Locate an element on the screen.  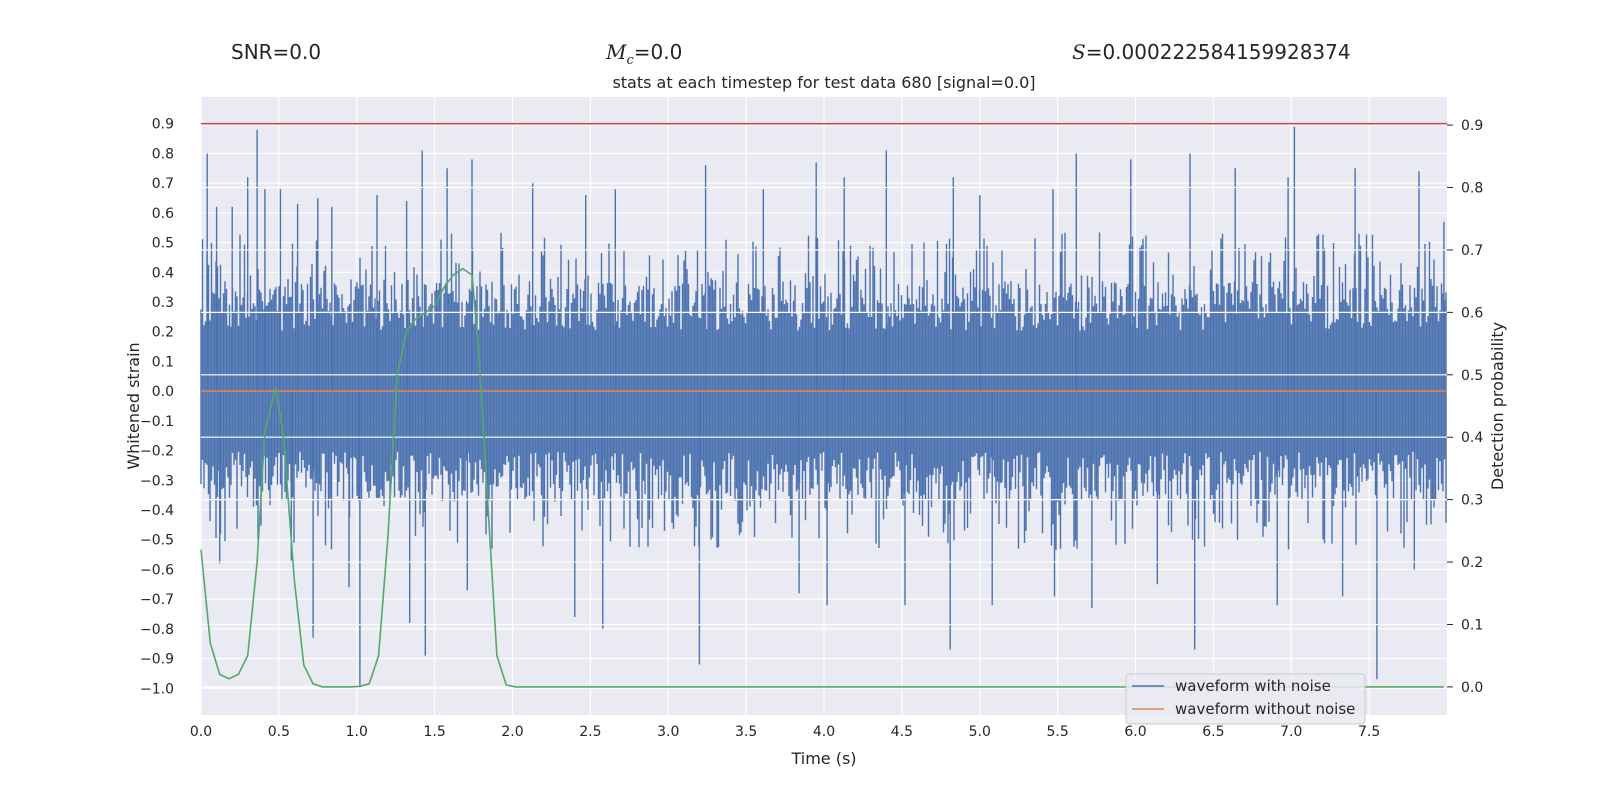
y2-tick-label: 0.0 is located at coordinates (1472, 688).